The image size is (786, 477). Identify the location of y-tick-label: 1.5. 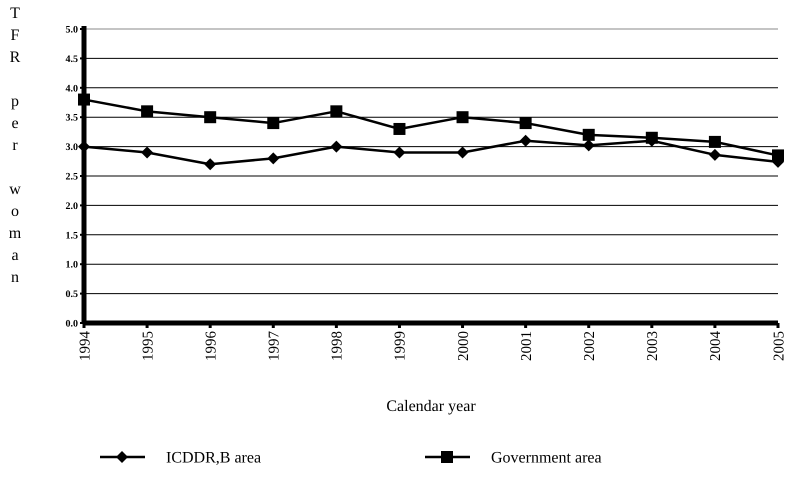
(72, 236).